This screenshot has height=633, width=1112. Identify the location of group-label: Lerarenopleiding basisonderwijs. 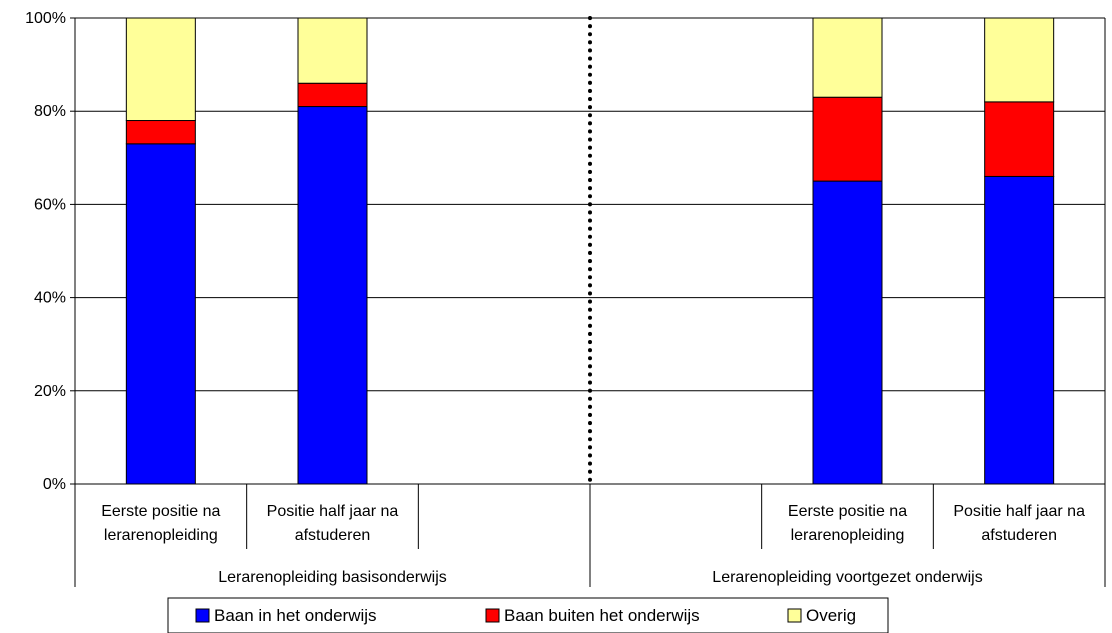
(332, 577).